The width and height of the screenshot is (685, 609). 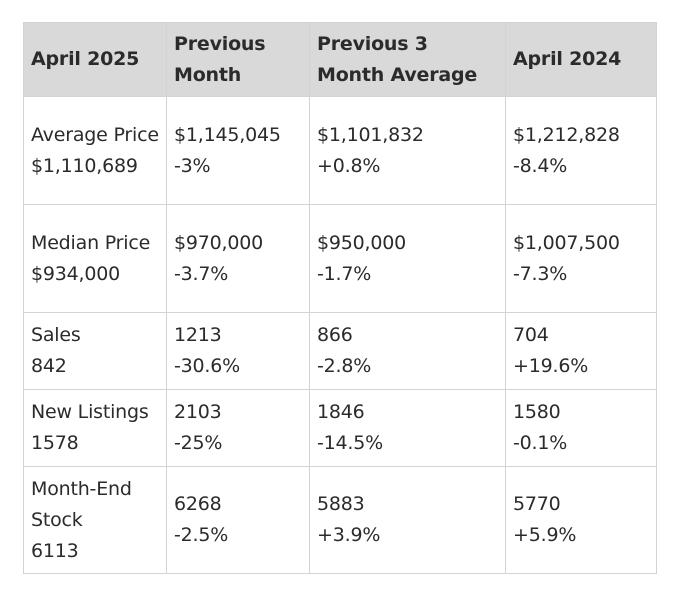 I want to click on prev-month-cell: $1,145,045 -3%, so click(x=238, y=150).